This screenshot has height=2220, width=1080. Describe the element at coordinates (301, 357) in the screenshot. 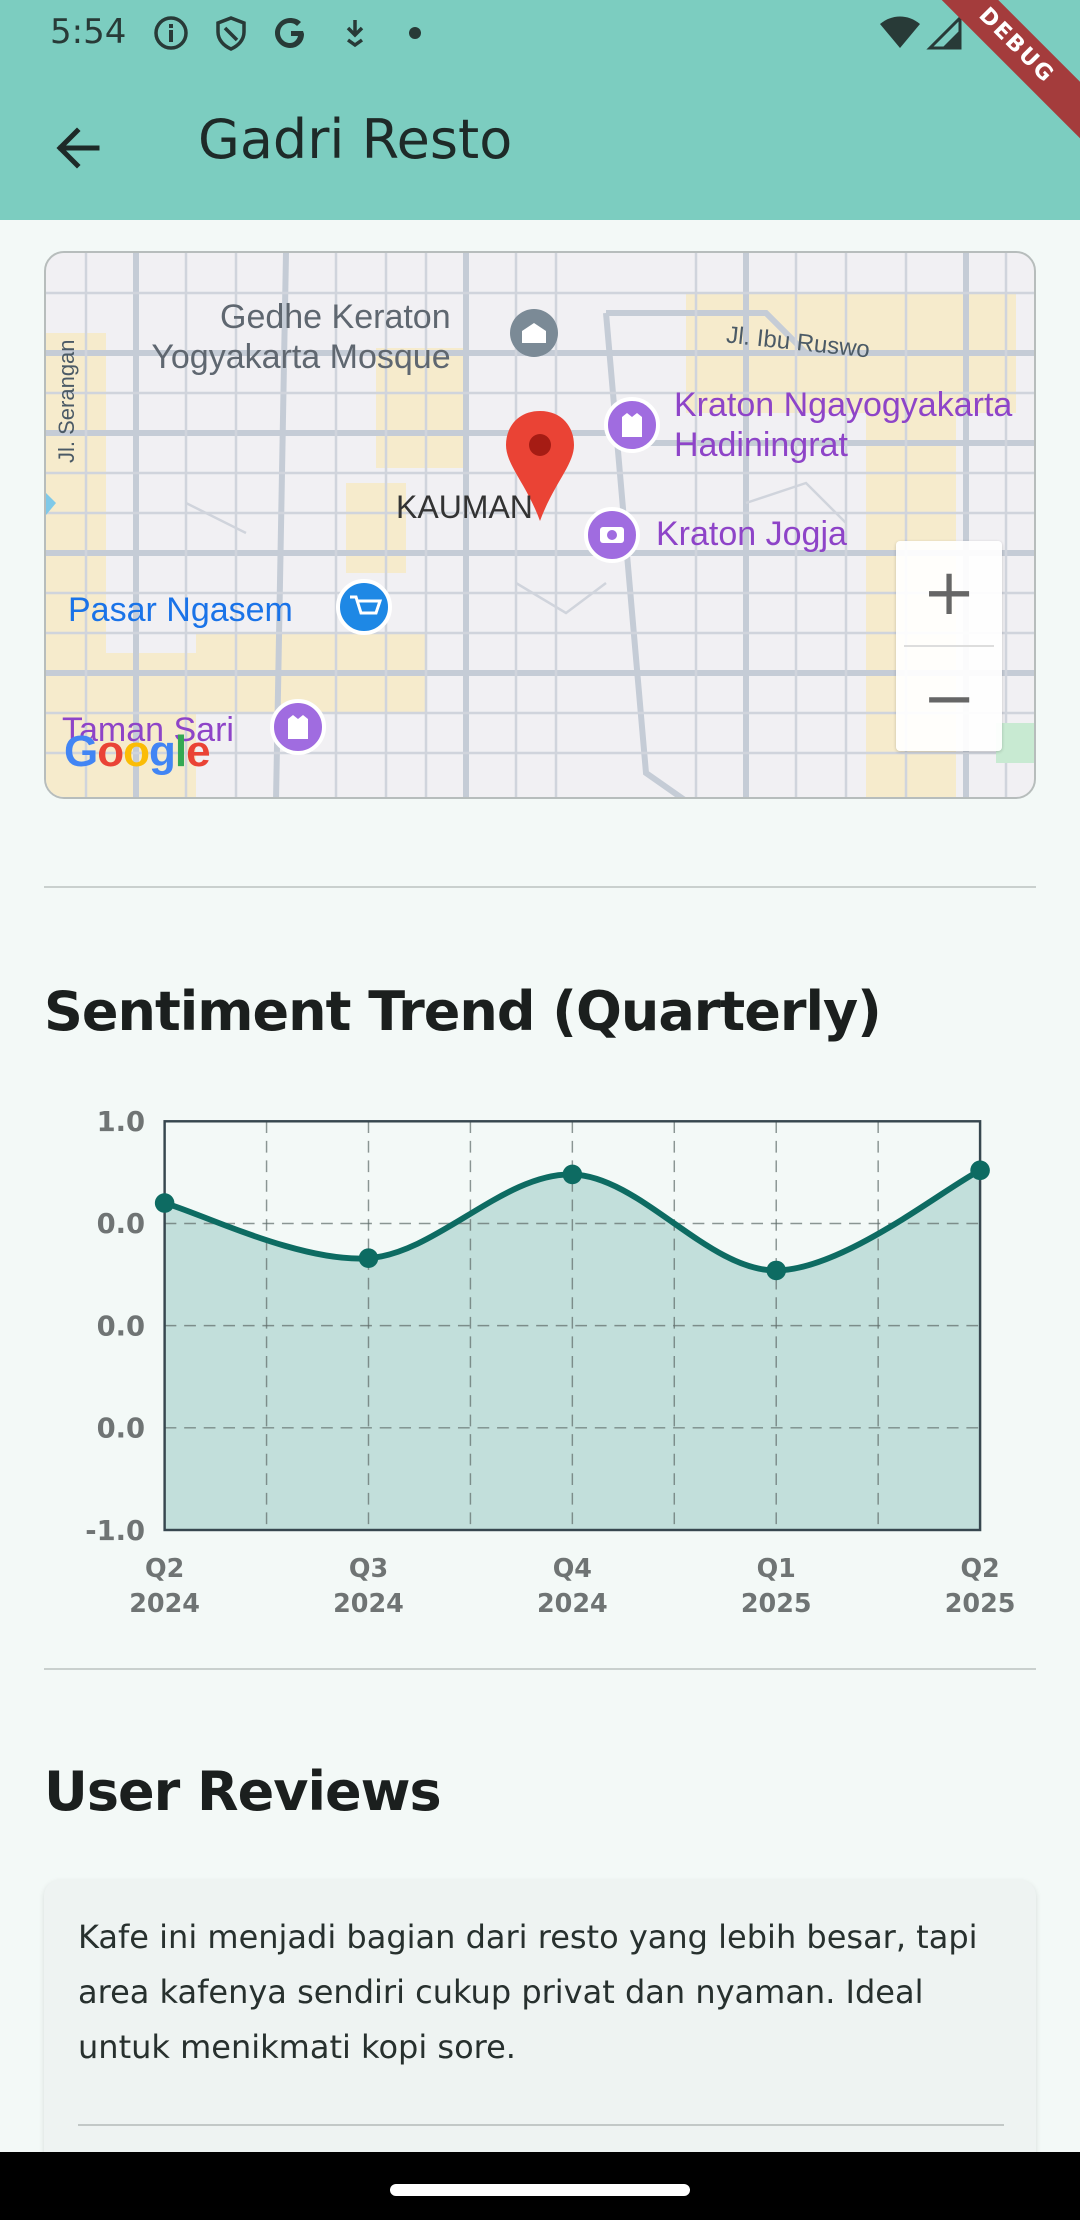

I see `map-label-mosque-line2: Yogyakarta Mosque` at that location.